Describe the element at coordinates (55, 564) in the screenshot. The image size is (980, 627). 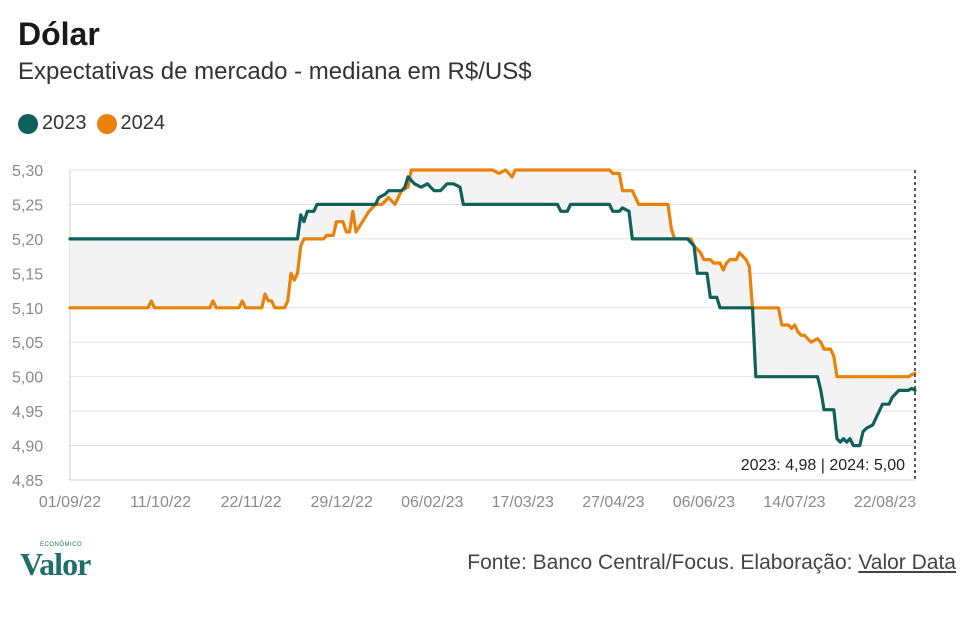
I see `logo-wordmark: Valor` at that location.